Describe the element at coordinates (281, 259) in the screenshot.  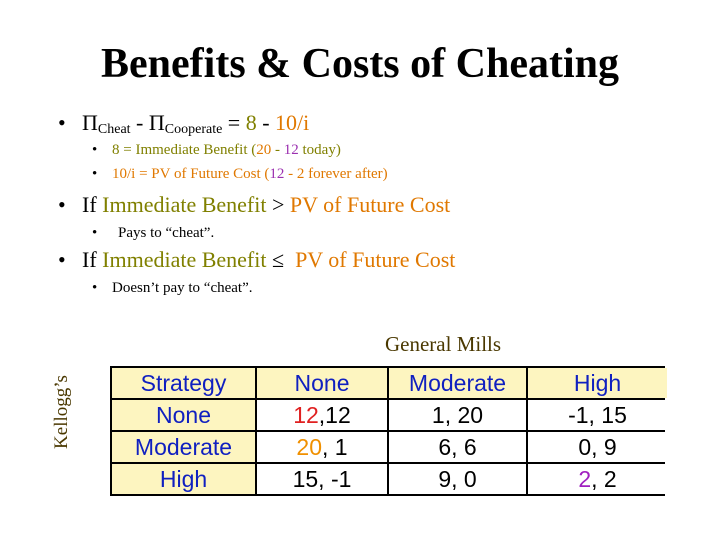
I see `less-equal: ≤` at that location.